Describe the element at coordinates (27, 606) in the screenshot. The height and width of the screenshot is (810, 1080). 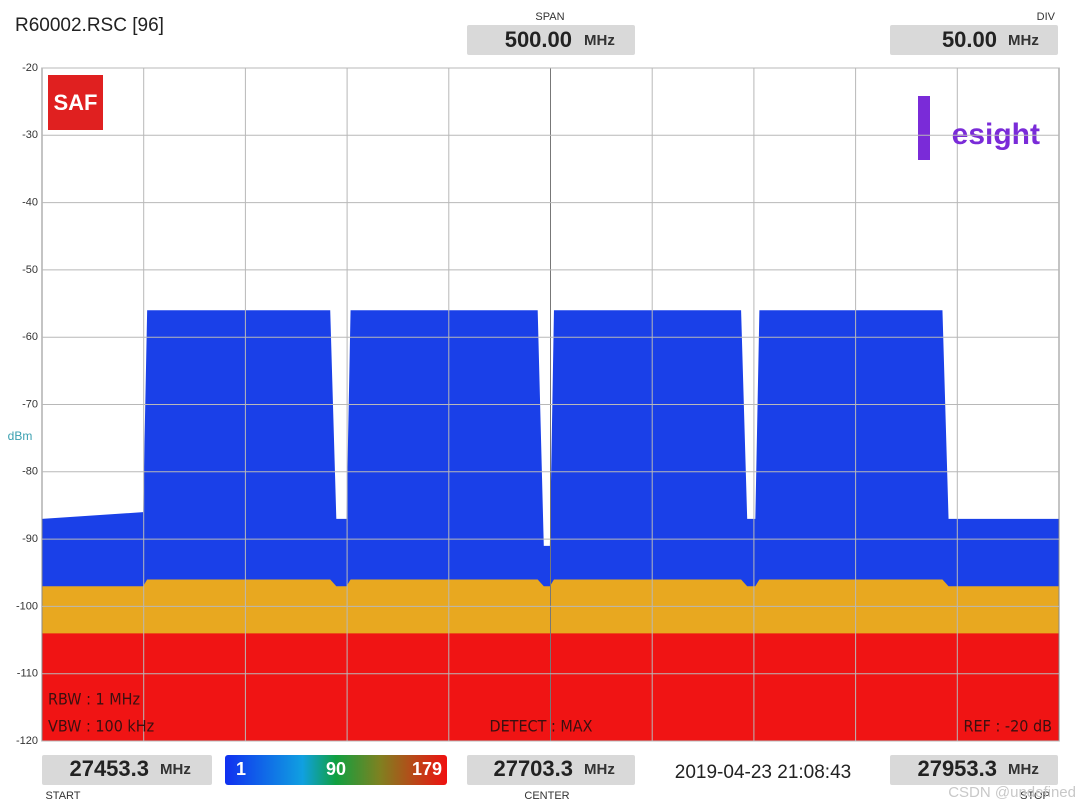
I see `y-tick-label: -100` at that location.